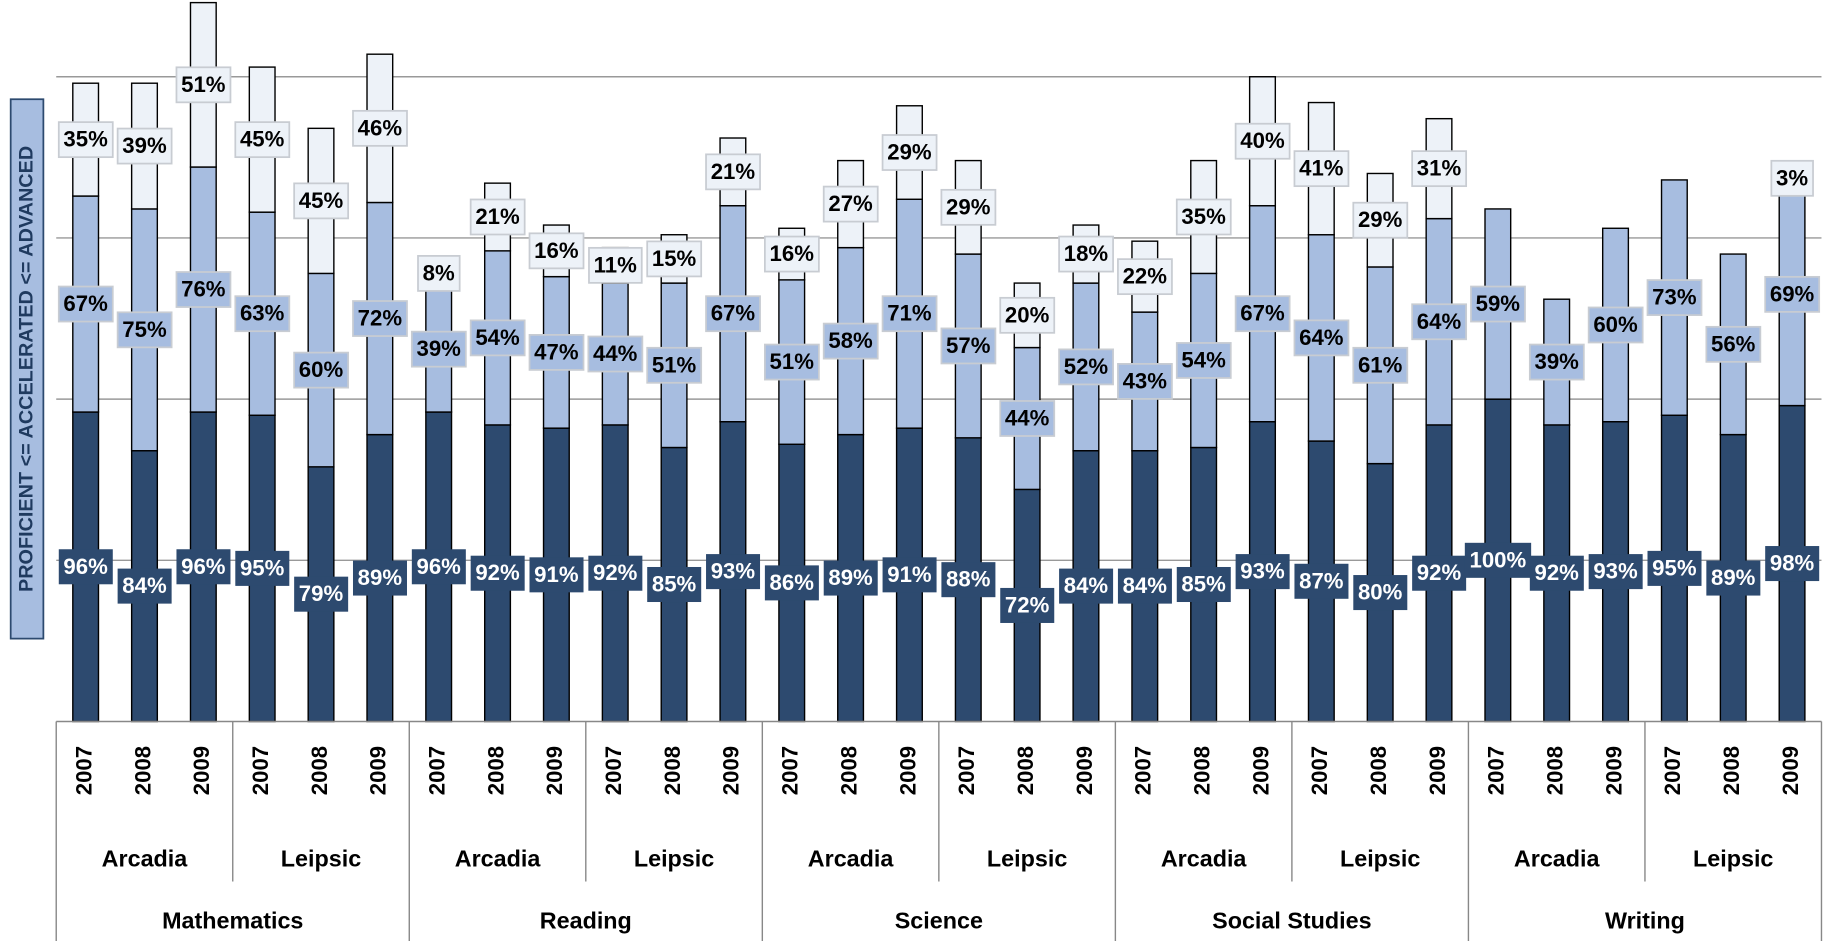  I want to click on data-label: 87%, so click(1321, 580).